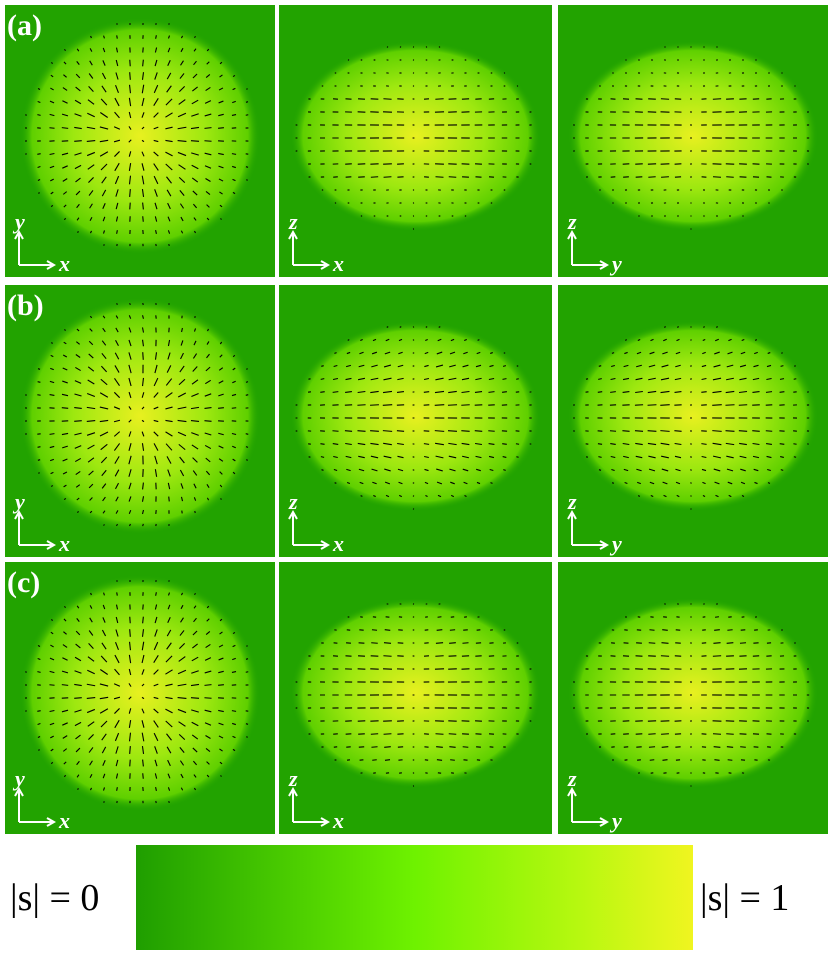 This screenshot has width=831, height=968. What do you see at coordinates (414, 897) in the screenshot?
I see `colorbar` at bounding box center [414, 897].